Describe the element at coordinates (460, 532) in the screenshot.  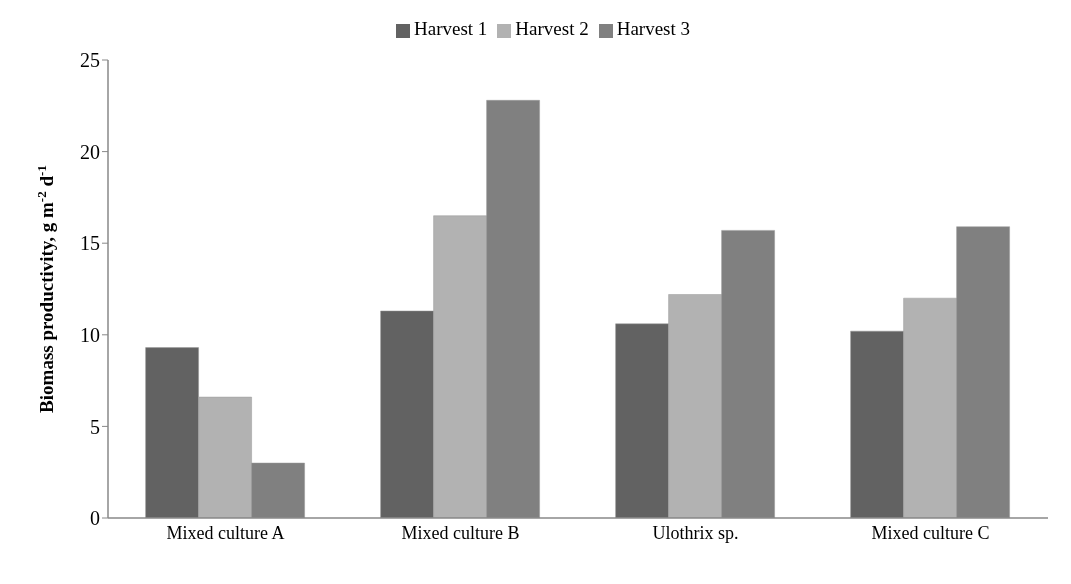
I see `x-tick-label: Mixed culture B` at that location.